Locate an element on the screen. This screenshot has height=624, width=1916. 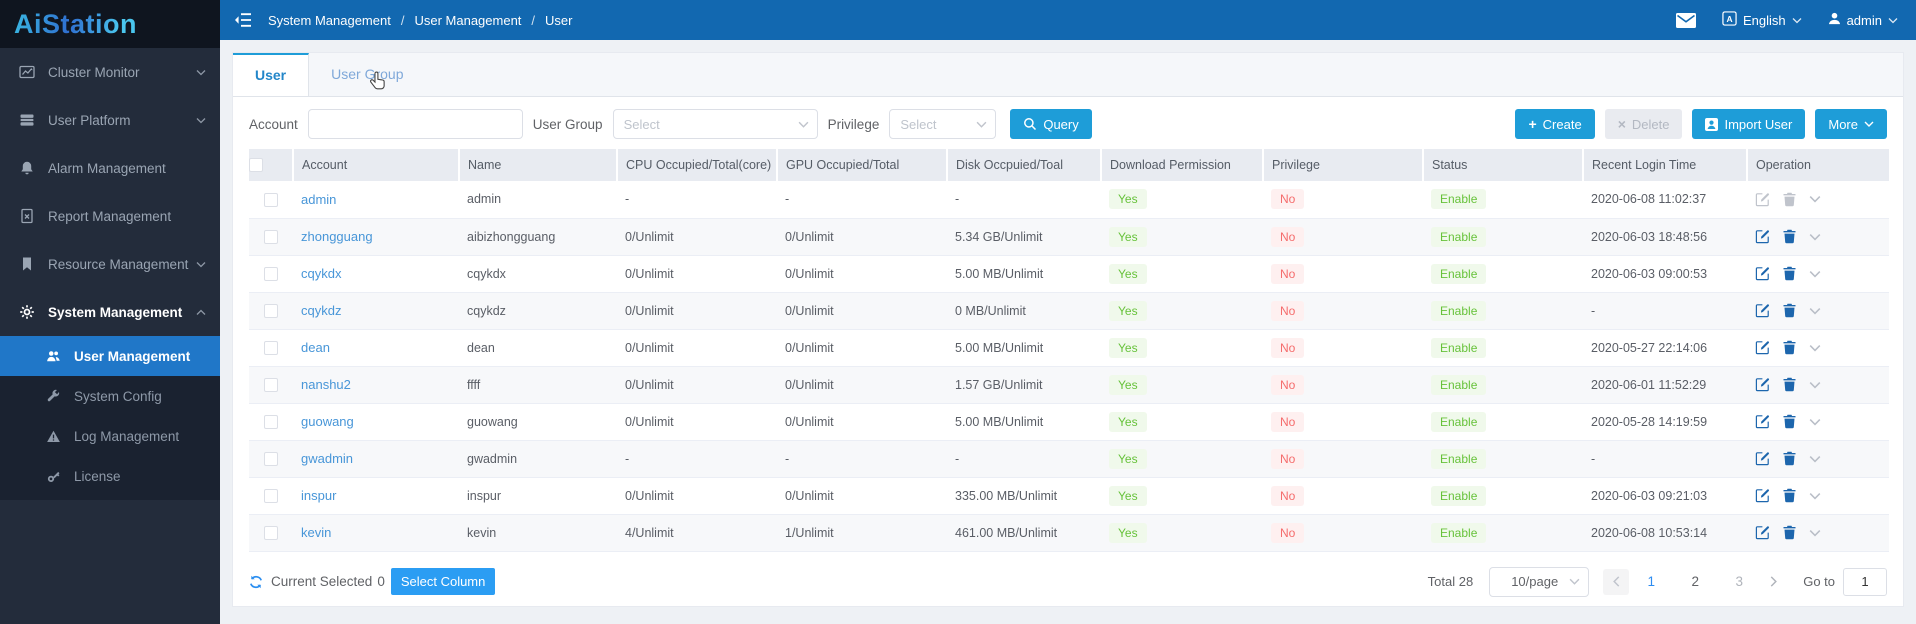
operation-icons is located at coordinates (1822, 384).